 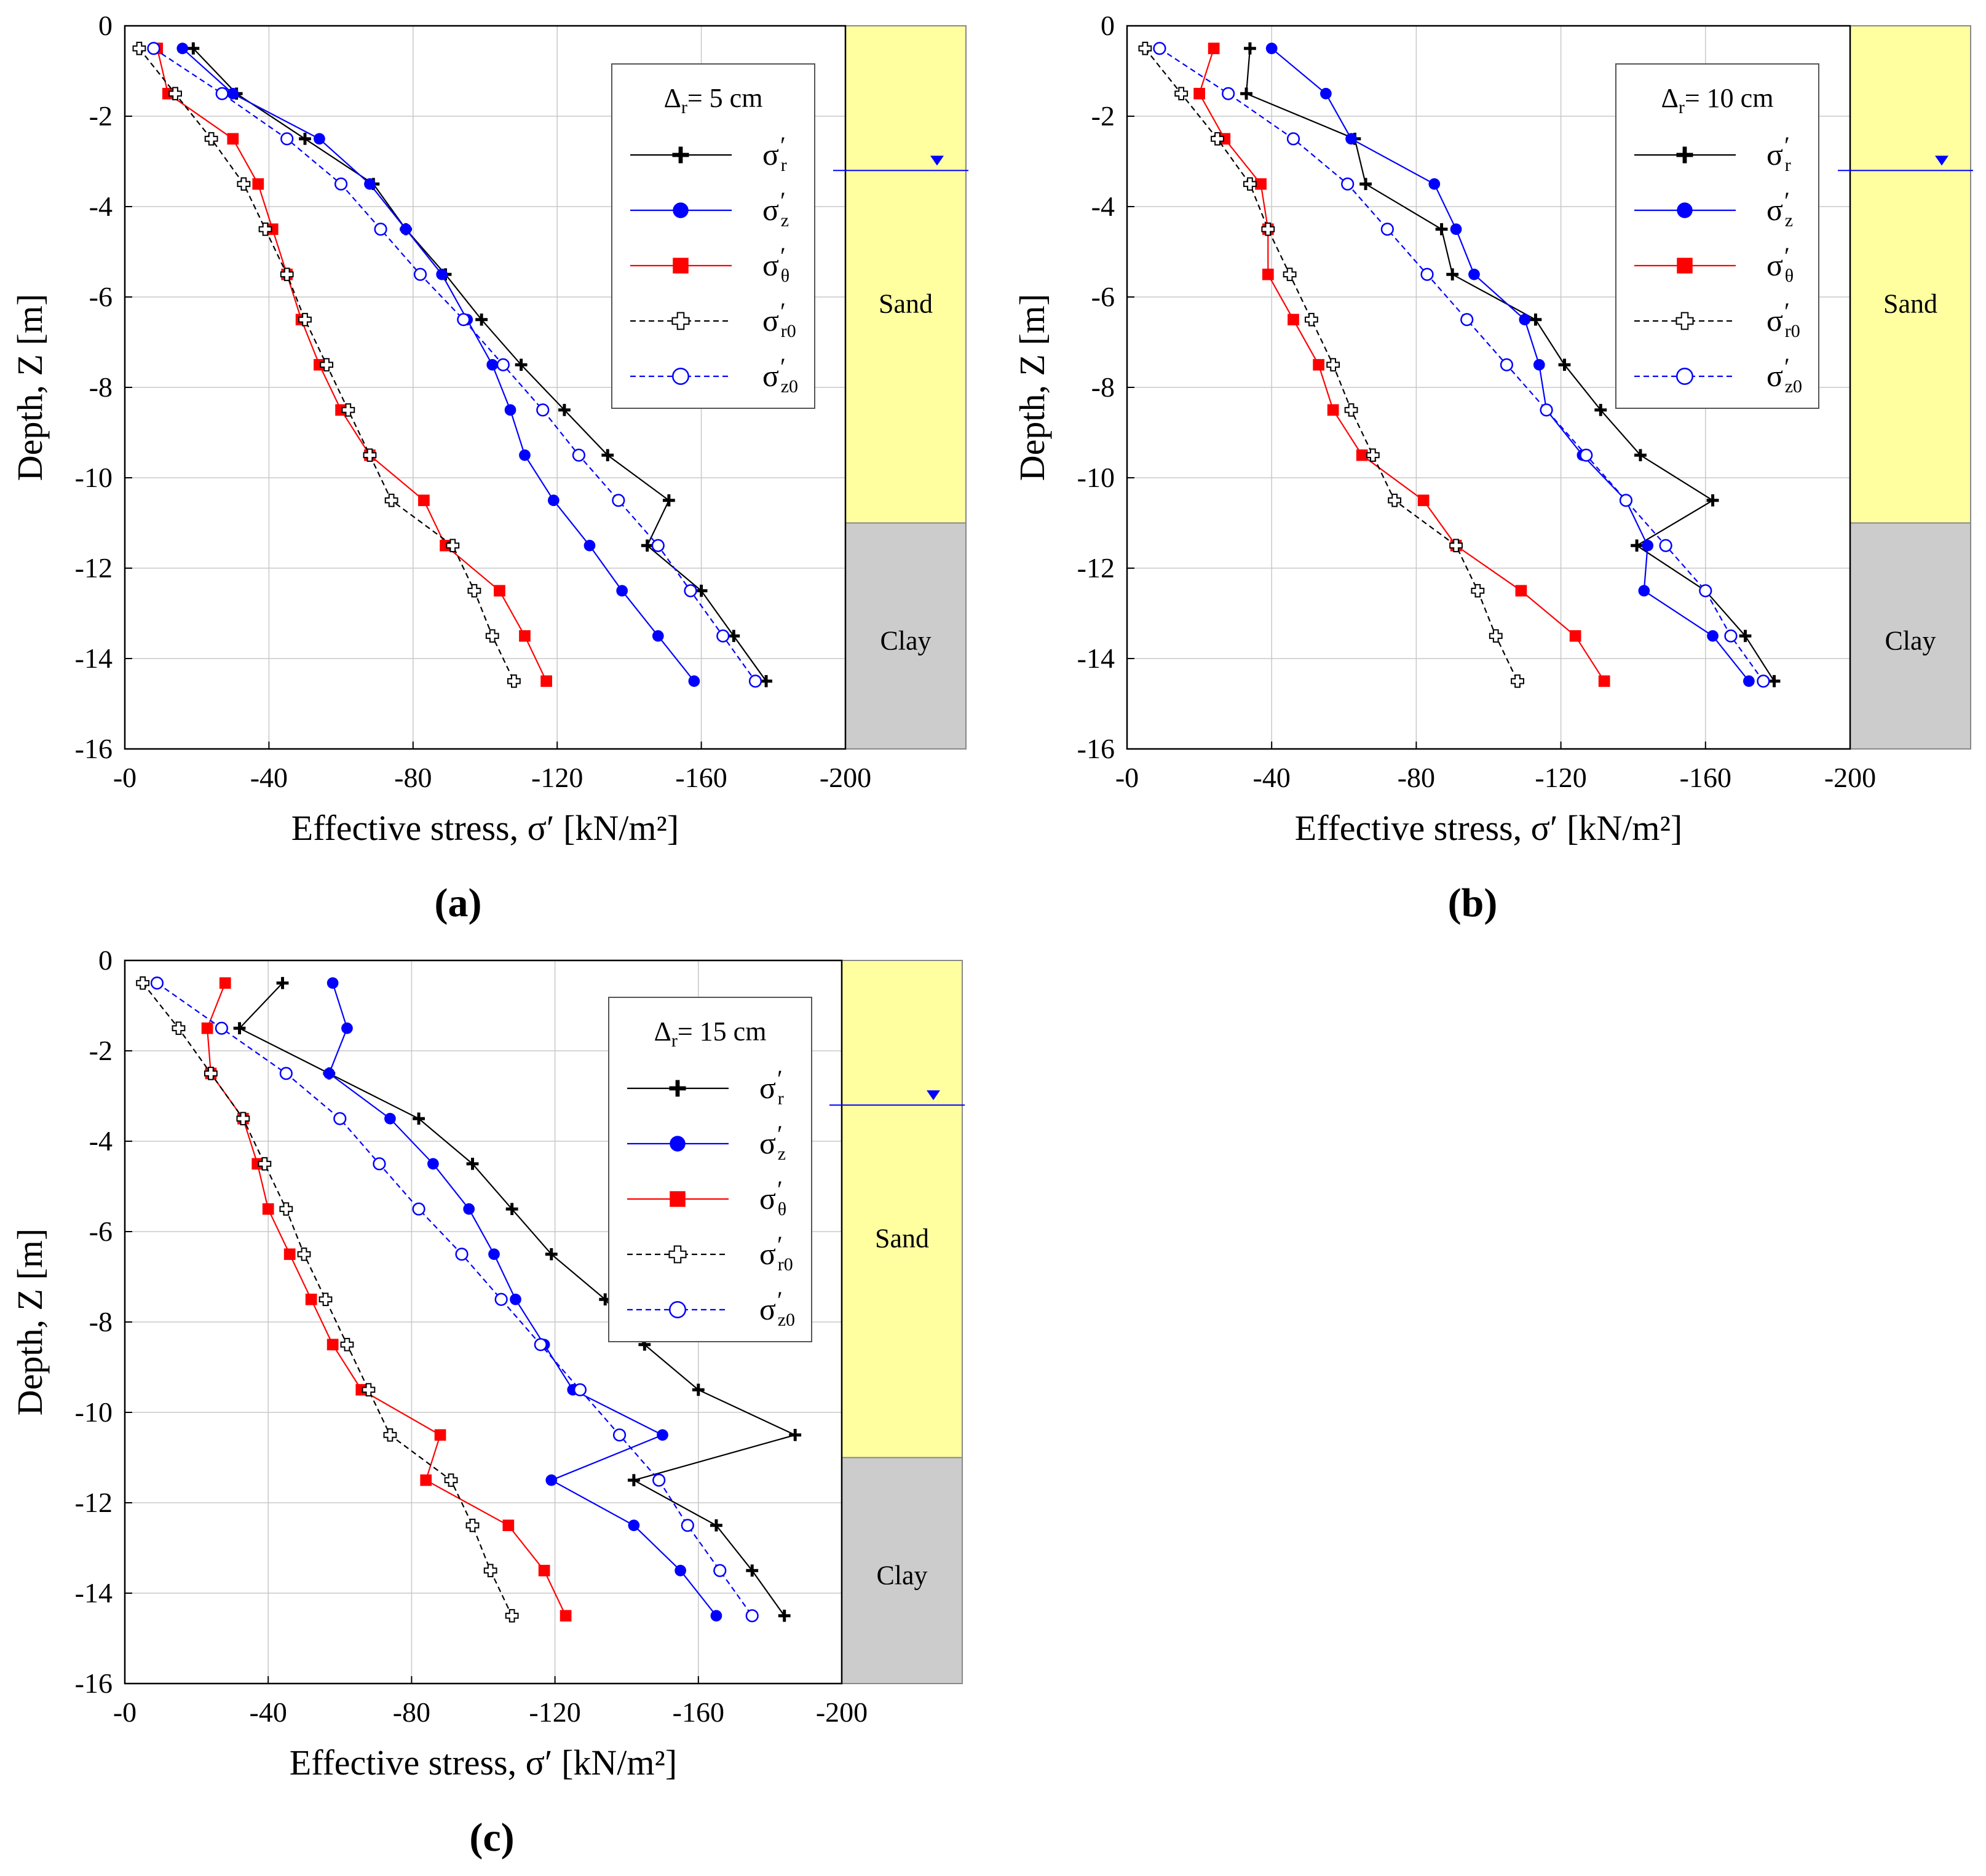 What do you see at coordinates (124, 777) in the screenshot?
I see `x-tick-label: -0` at bounding box center [124, 777].